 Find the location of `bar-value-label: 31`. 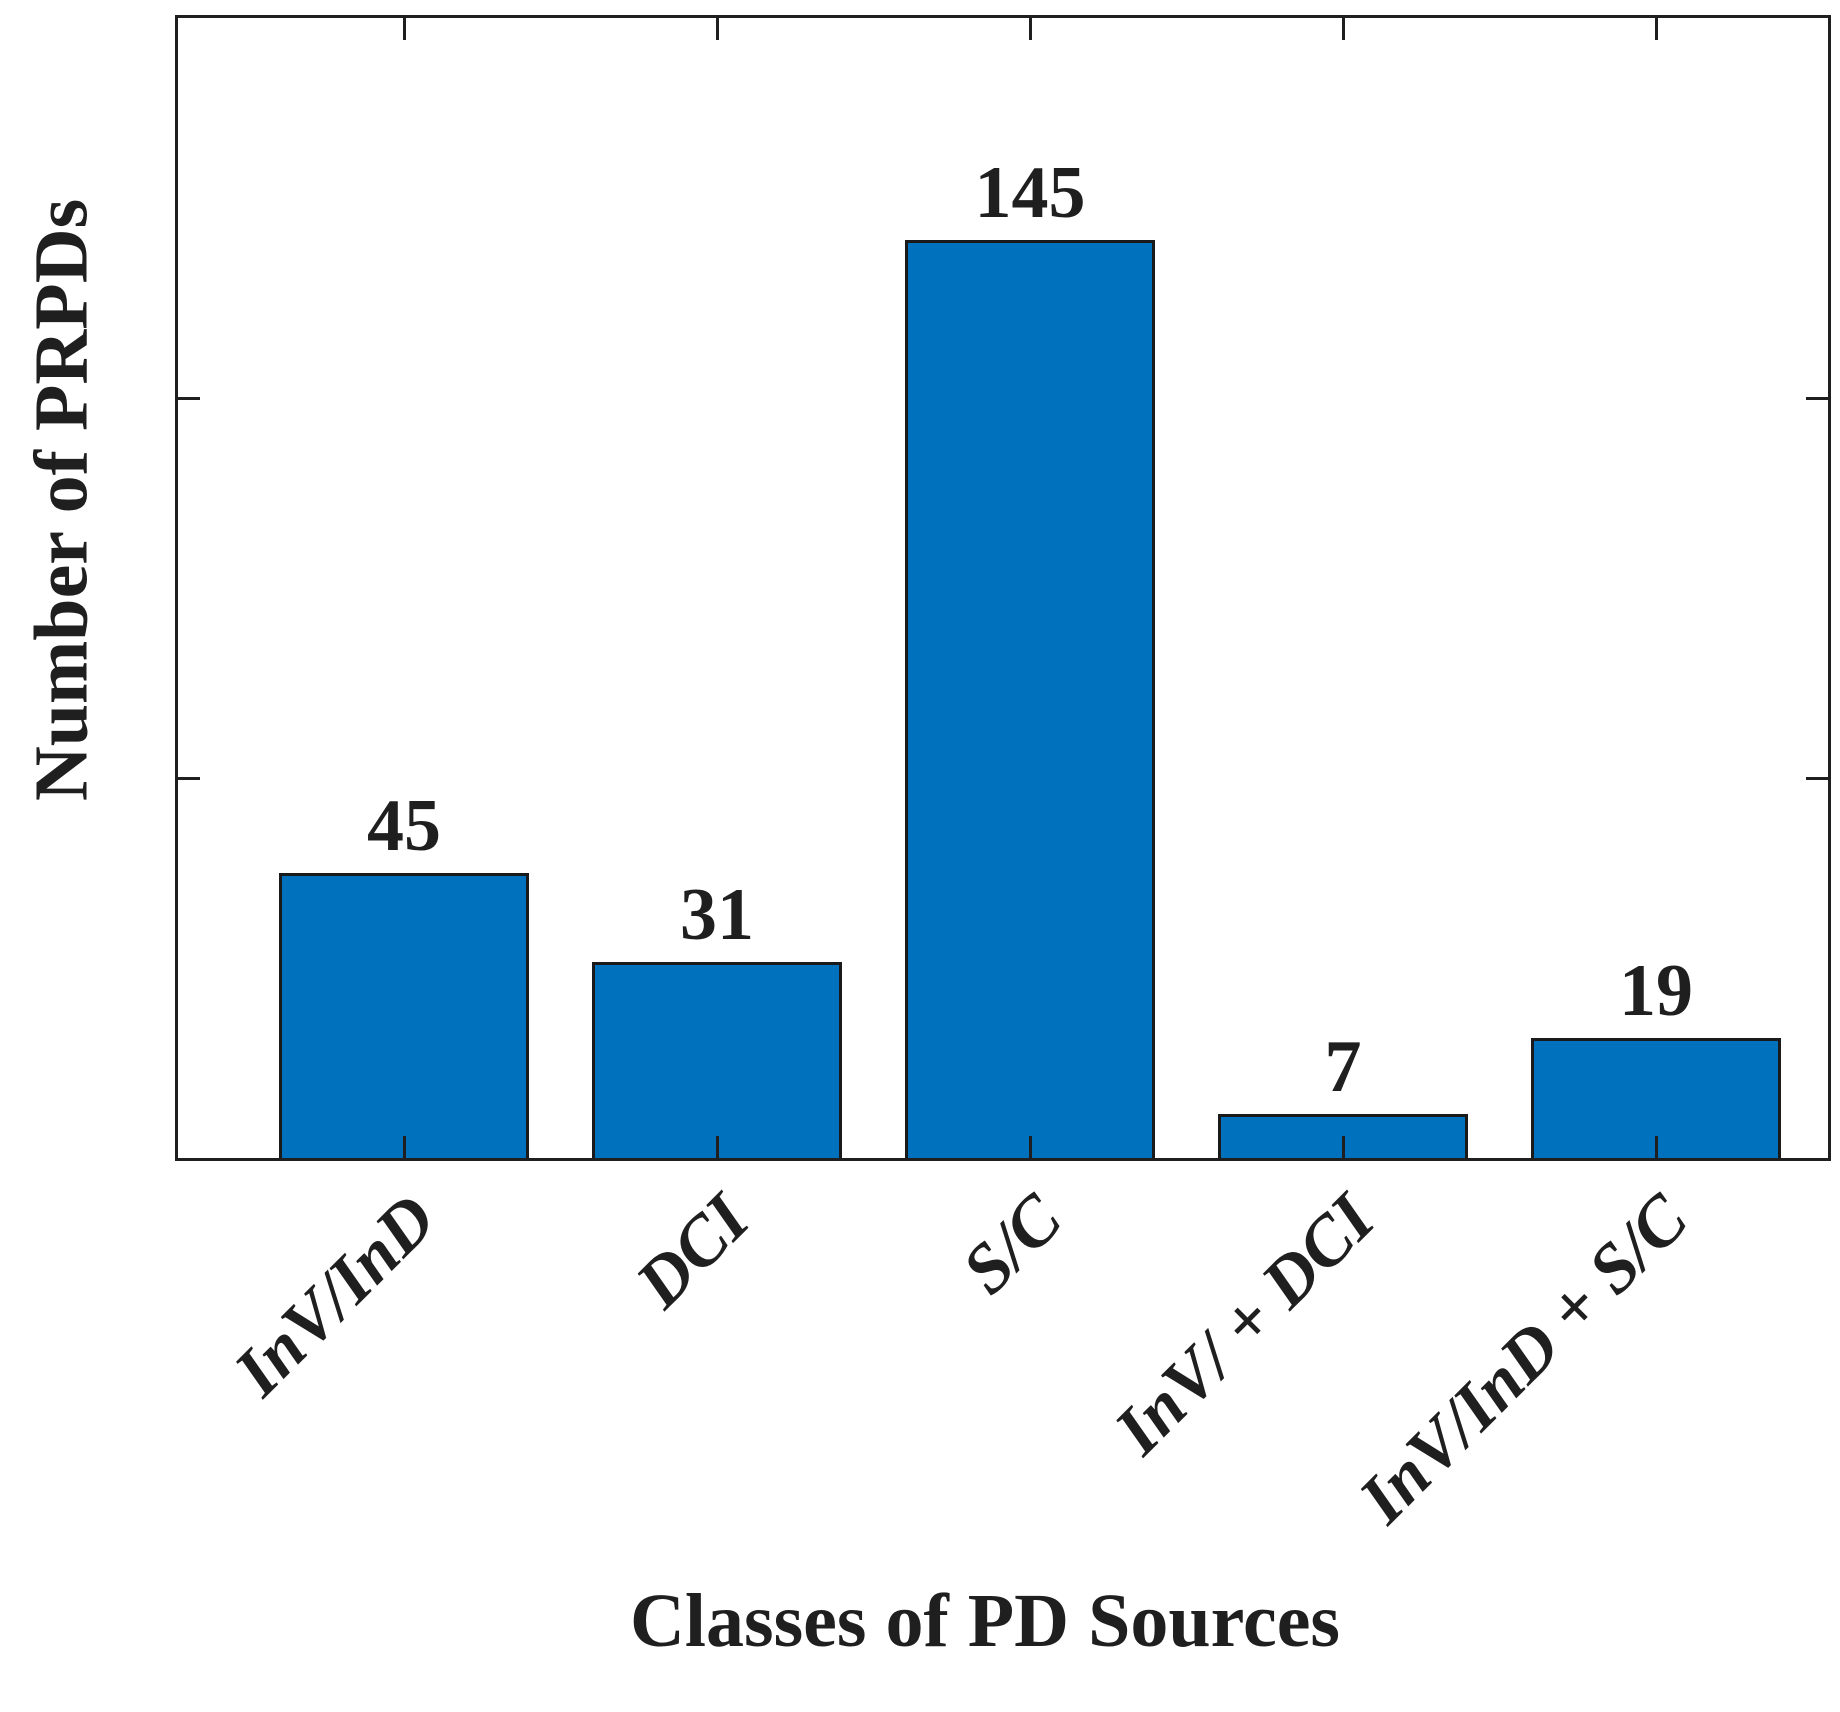

bar-value-label: 31 is located at coordinates (717, 915).